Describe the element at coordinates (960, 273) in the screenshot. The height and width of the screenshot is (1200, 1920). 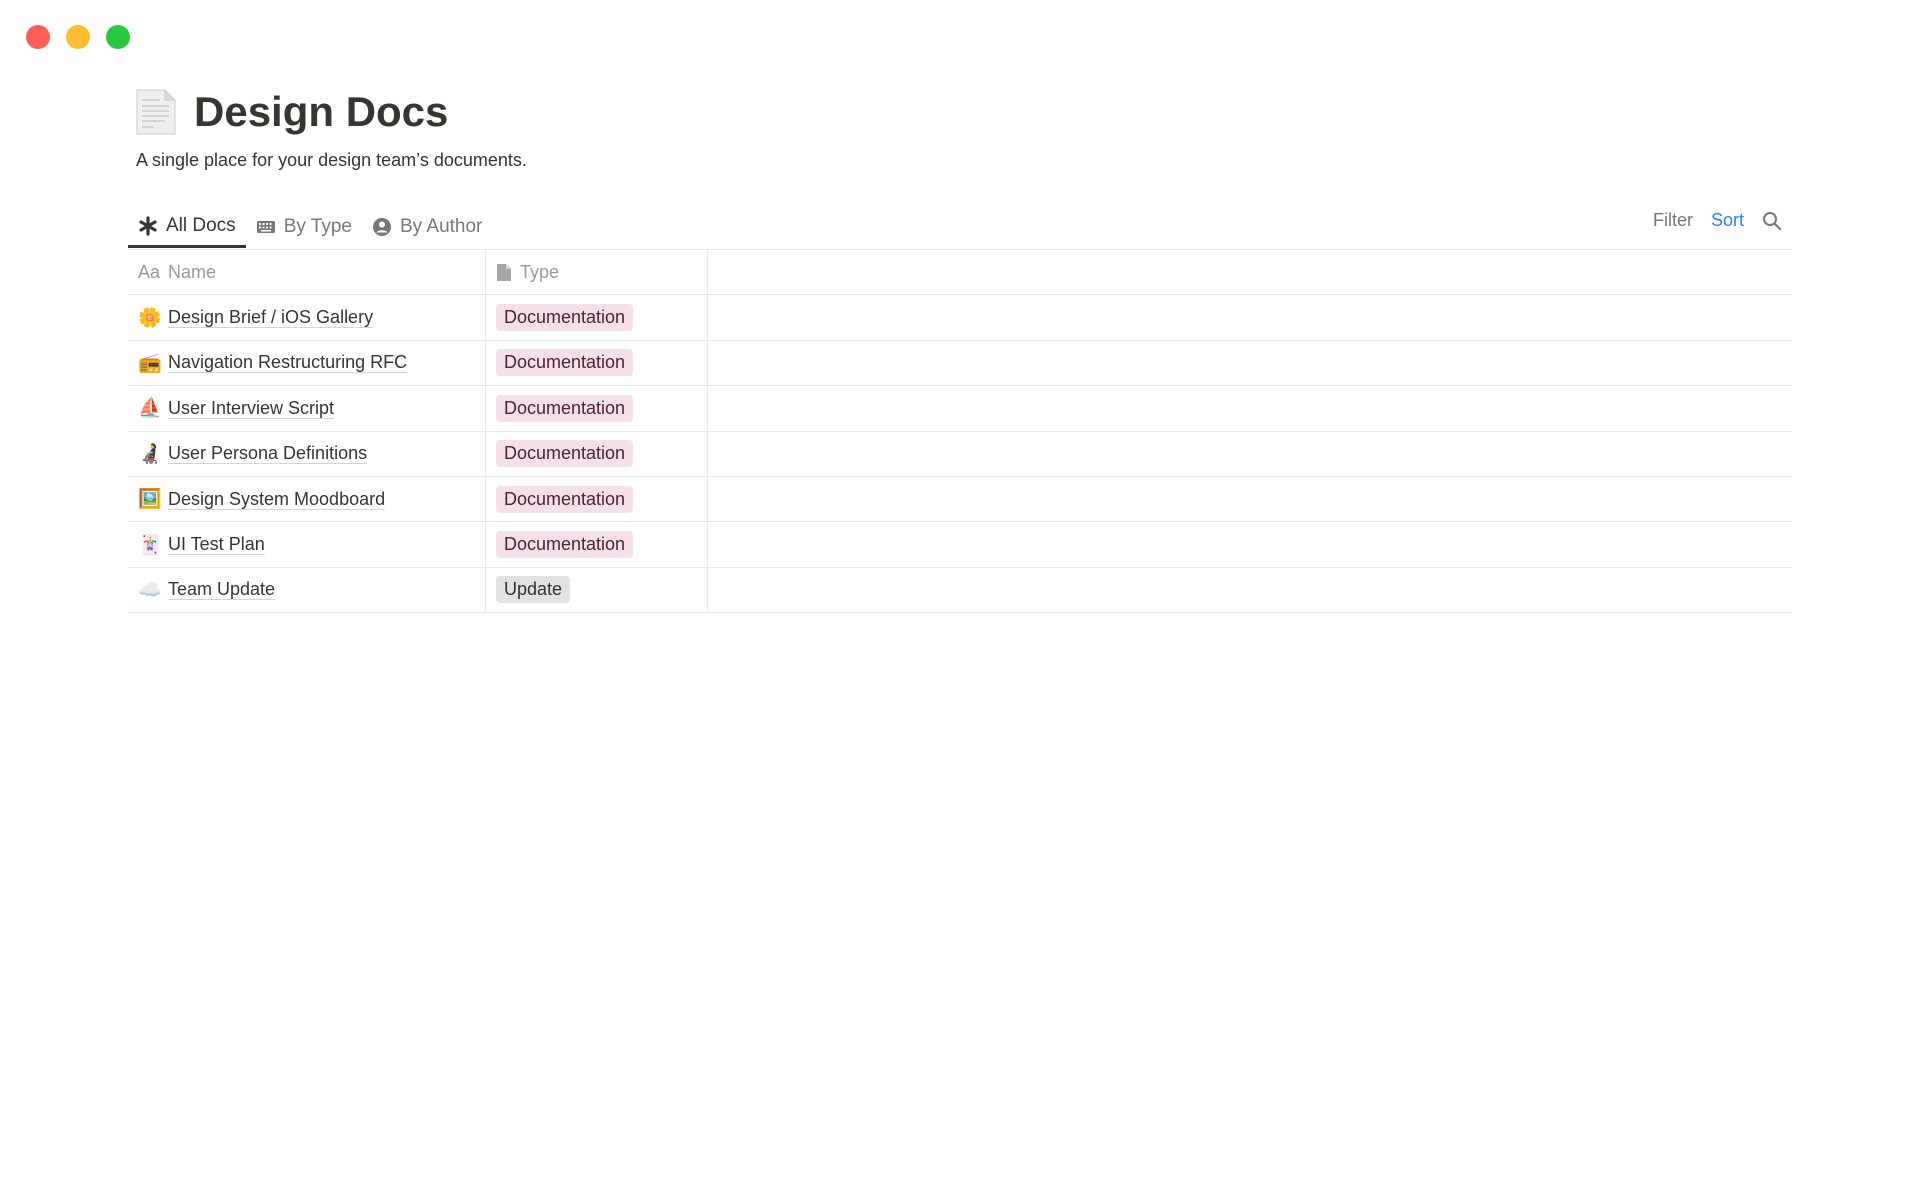
I see `table-header: Aa Name Type` at that location.